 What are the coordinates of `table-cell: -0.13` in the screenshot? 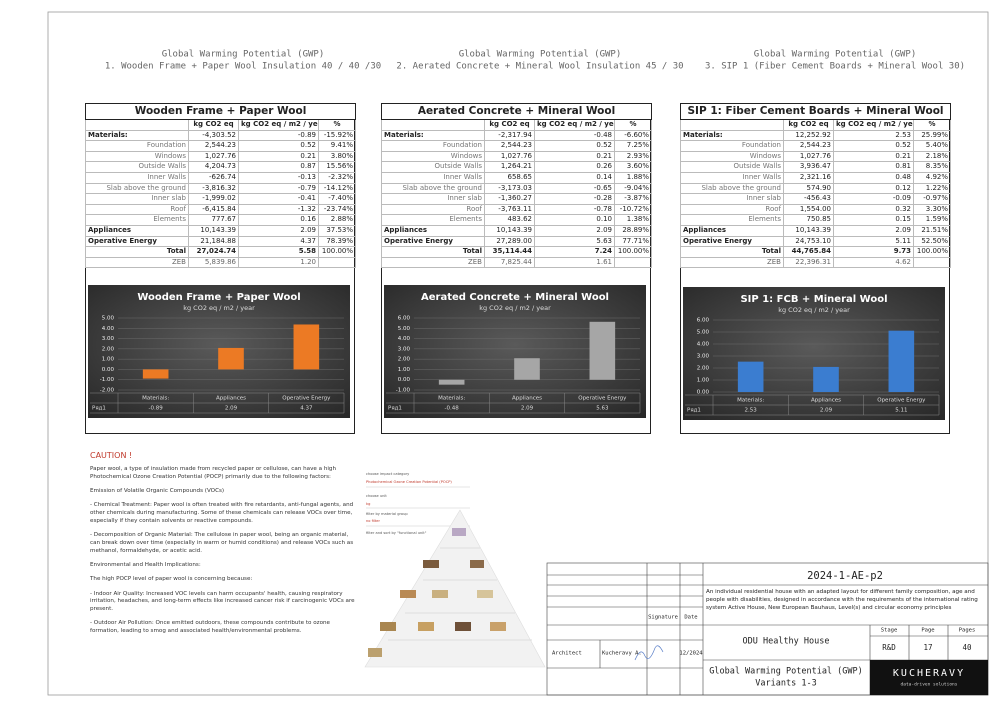 It's located at (278, 177).